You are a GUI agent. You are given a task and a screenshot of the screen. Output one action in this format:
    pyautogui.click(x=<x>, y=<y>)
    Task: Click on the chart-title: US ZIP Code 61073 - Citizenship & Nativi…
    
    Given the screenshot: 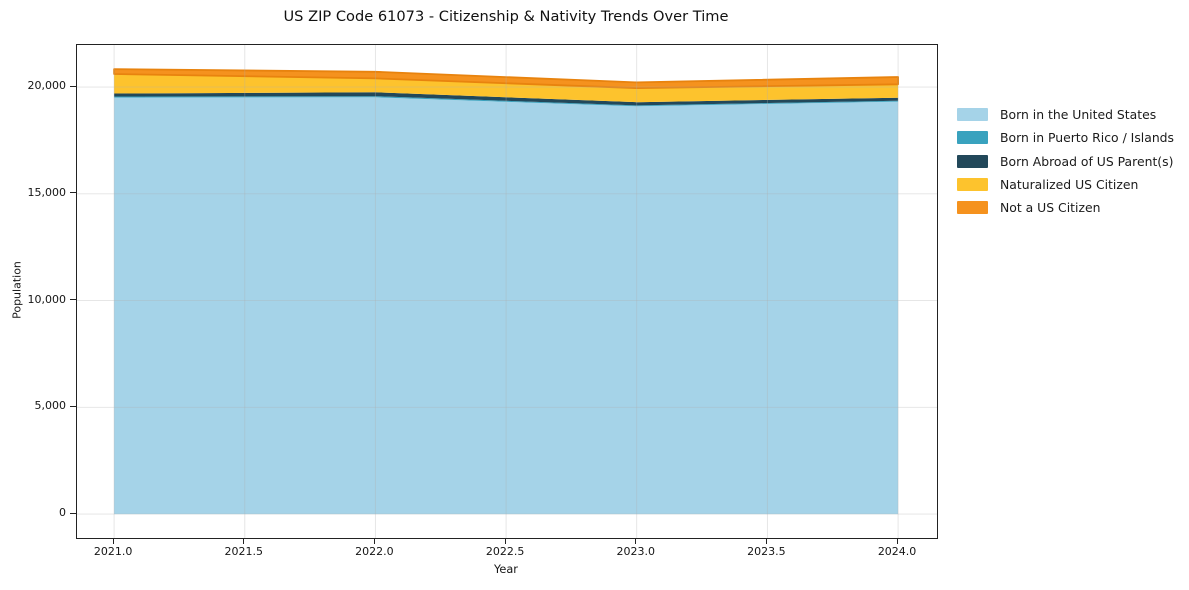 What is the action you would take?
    pyautogui.click(x=506, y=16)
    